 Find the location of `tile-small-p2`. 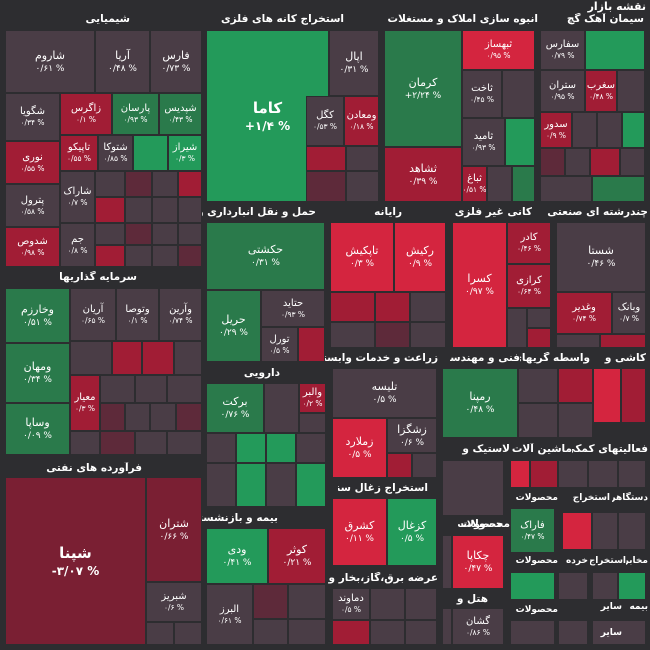

tile-small-p2 is located at coordinates (312, 423).